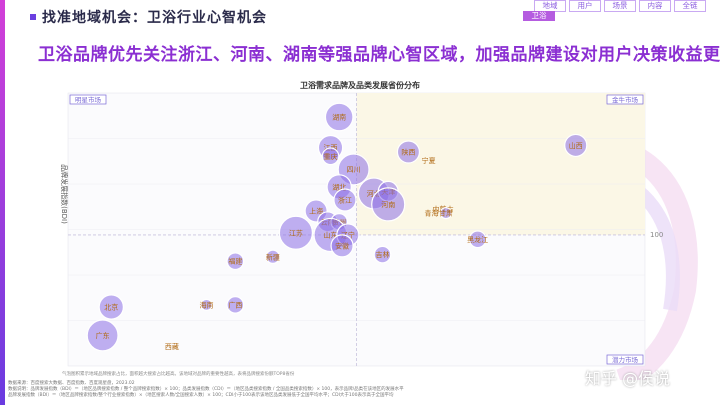  I want to click on bubble-label: 西藏, so click(172, 346).